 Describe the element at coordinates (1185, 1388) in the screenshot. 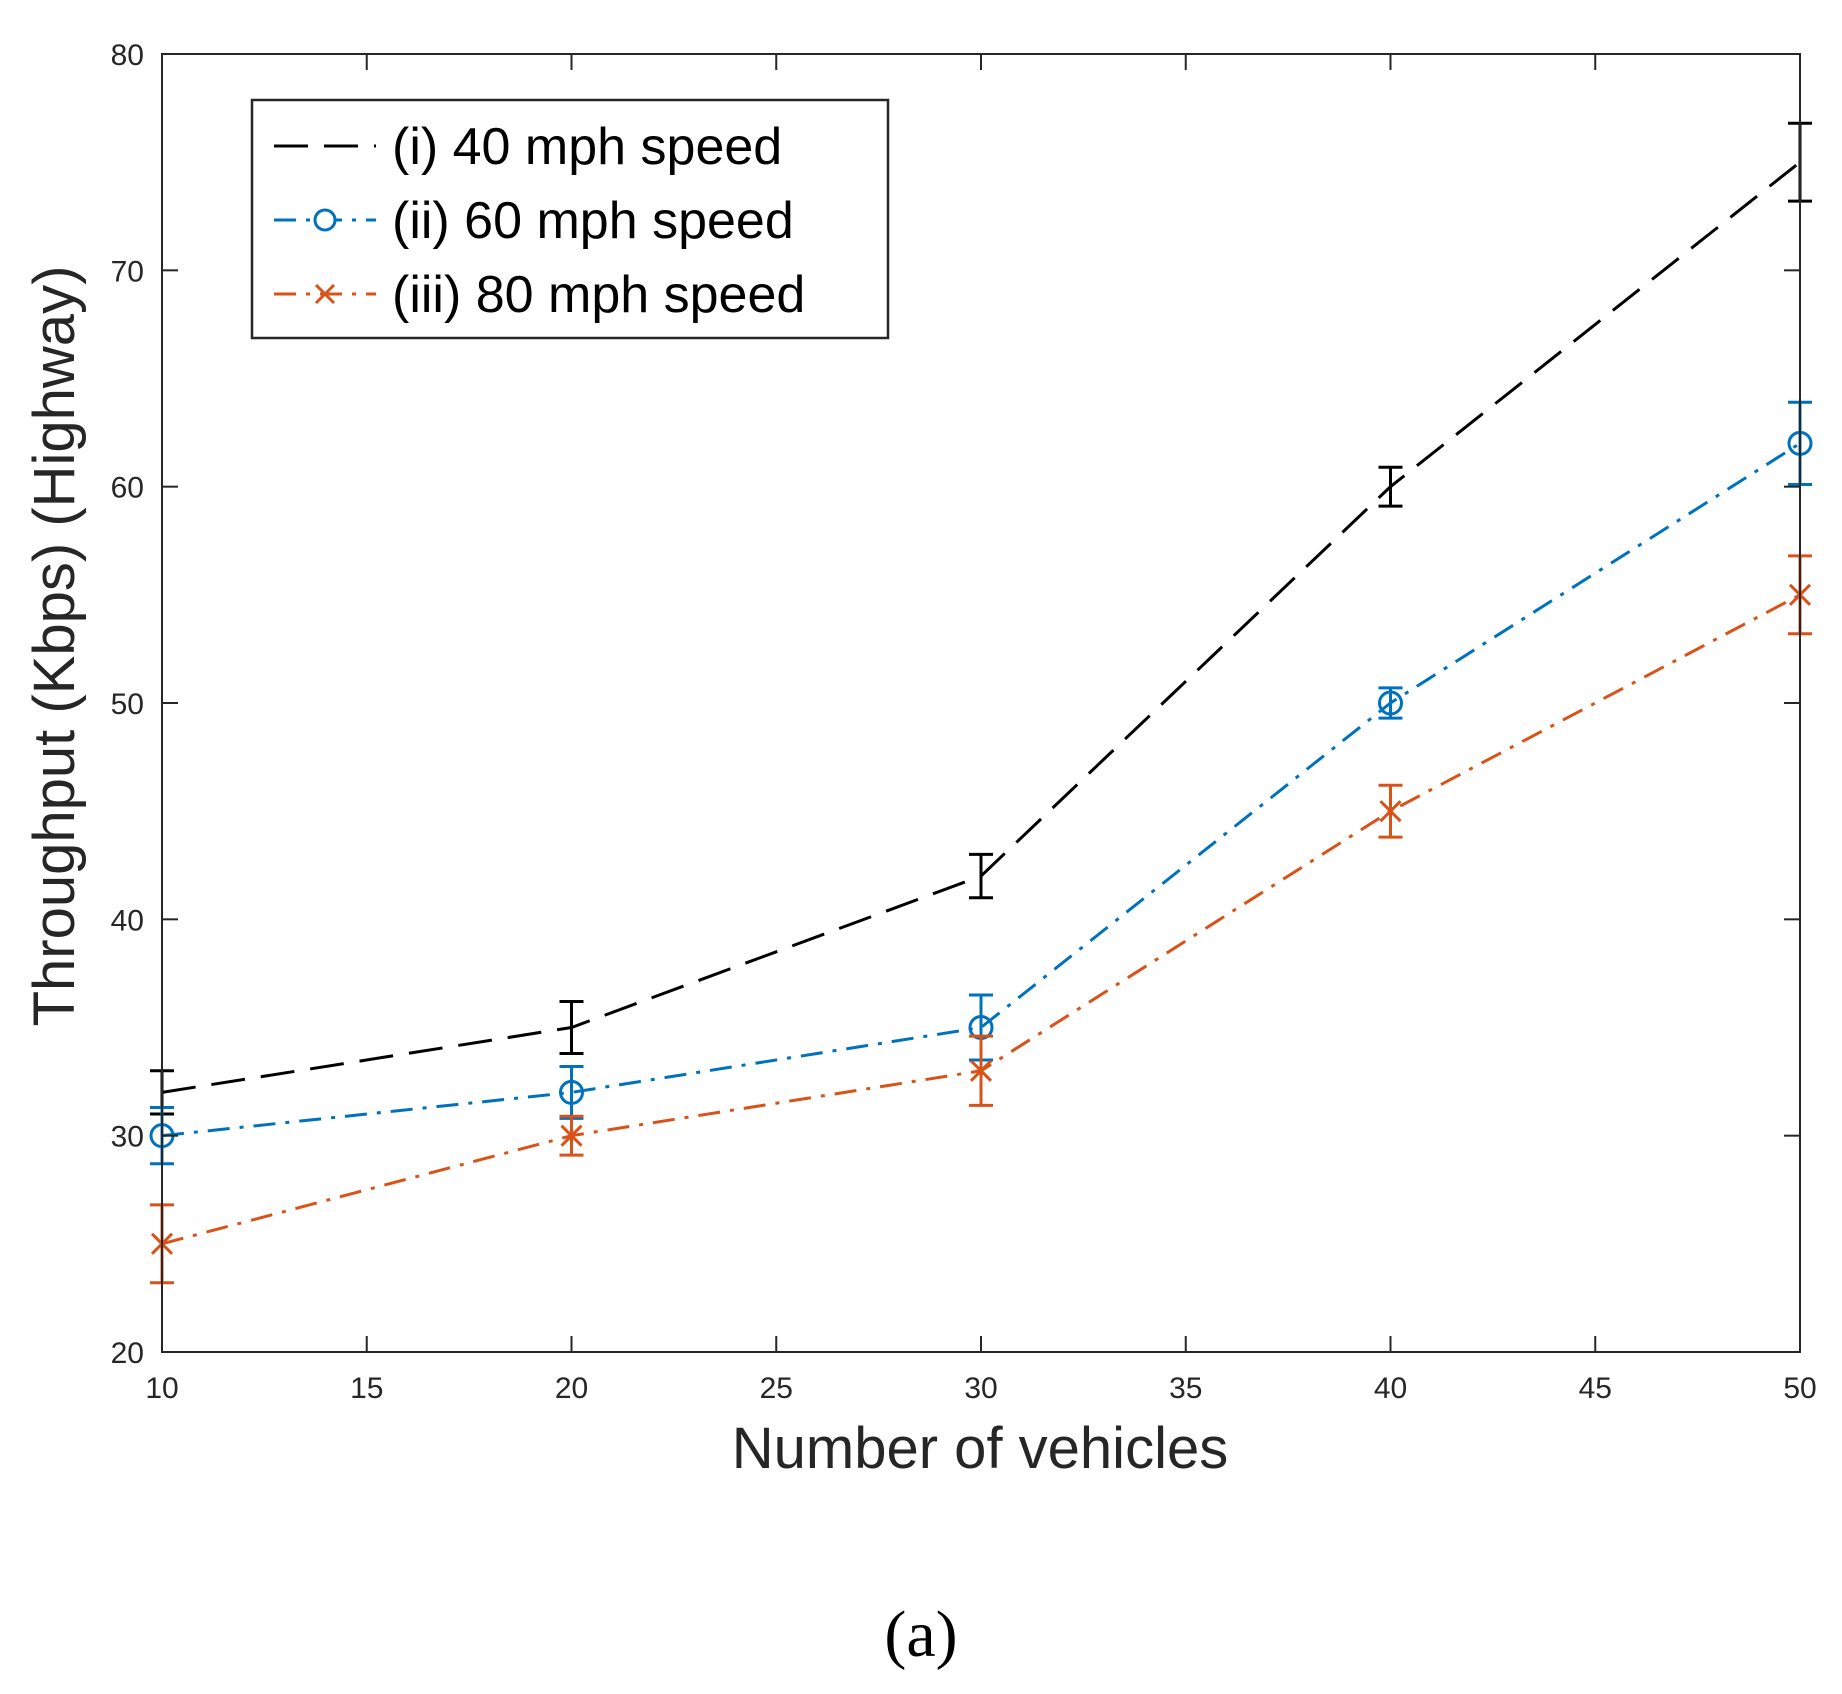

I see `x-tick-label: 35` at that location.